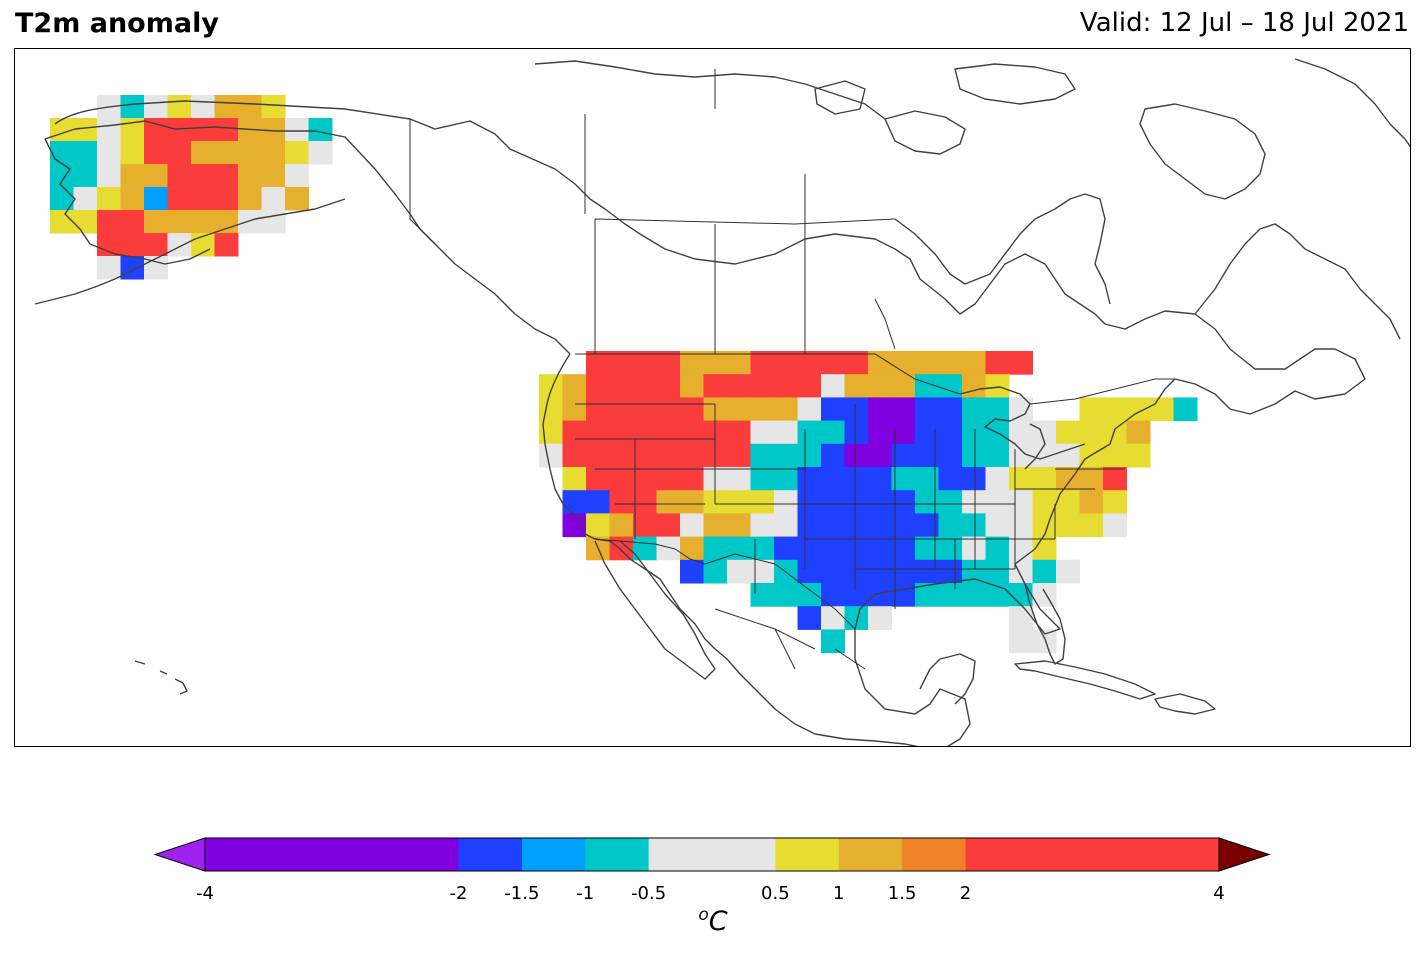 The image size is (1425, 957). Describe the element at coordinates (902, 893) in the screenshot. I see `colorbar-tick-label: 1.5` at that location.